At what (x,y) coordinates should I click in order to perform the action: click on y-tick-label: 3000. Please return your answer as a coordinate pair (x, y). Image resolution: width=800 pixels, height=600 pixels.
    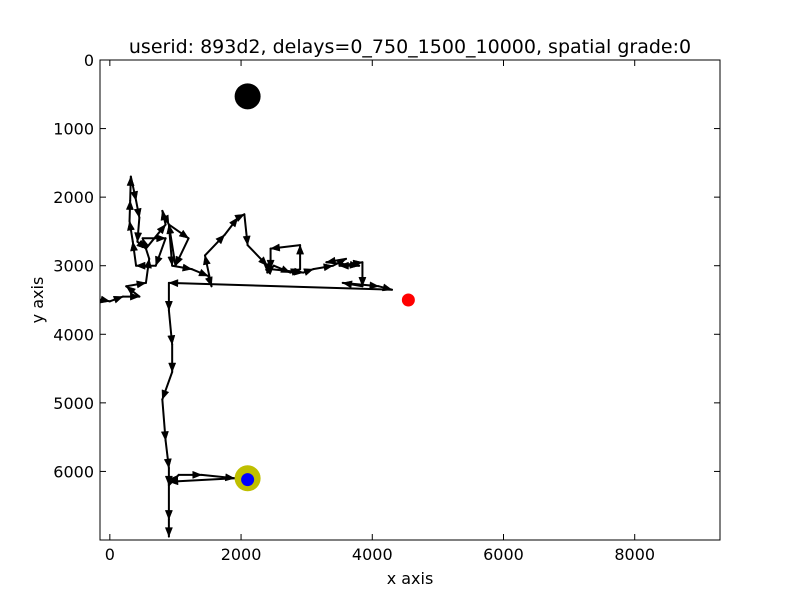
    Looking at the image, I should click on (73, 266).